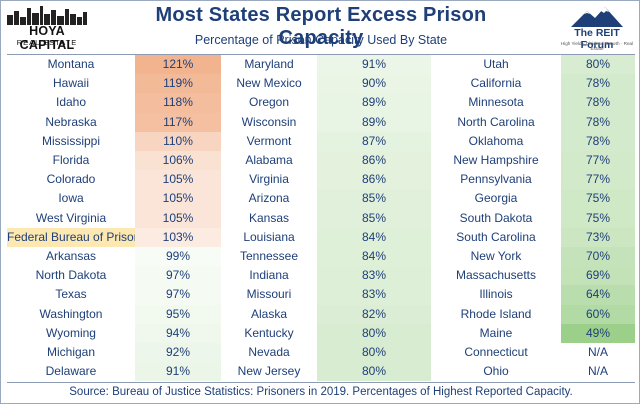 The width and height of the screenshot is (640, 404). I want to click on capacity-value: 117%, so click(178, 122).